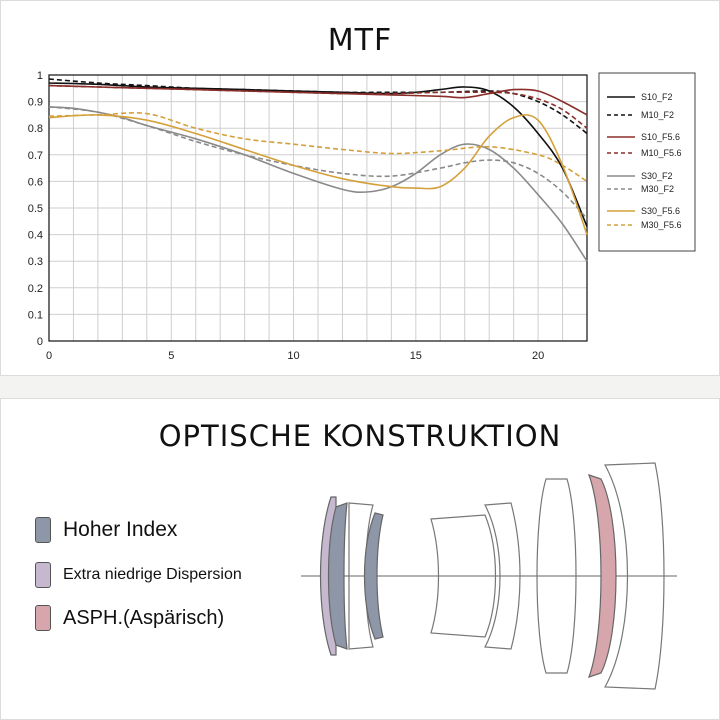 The width and height of the screenshot is (720, 720). What do you see at coordinates (360, 40) in the screenshot?
I see `mtf-title: MTF` at bounding box center [360, 40].